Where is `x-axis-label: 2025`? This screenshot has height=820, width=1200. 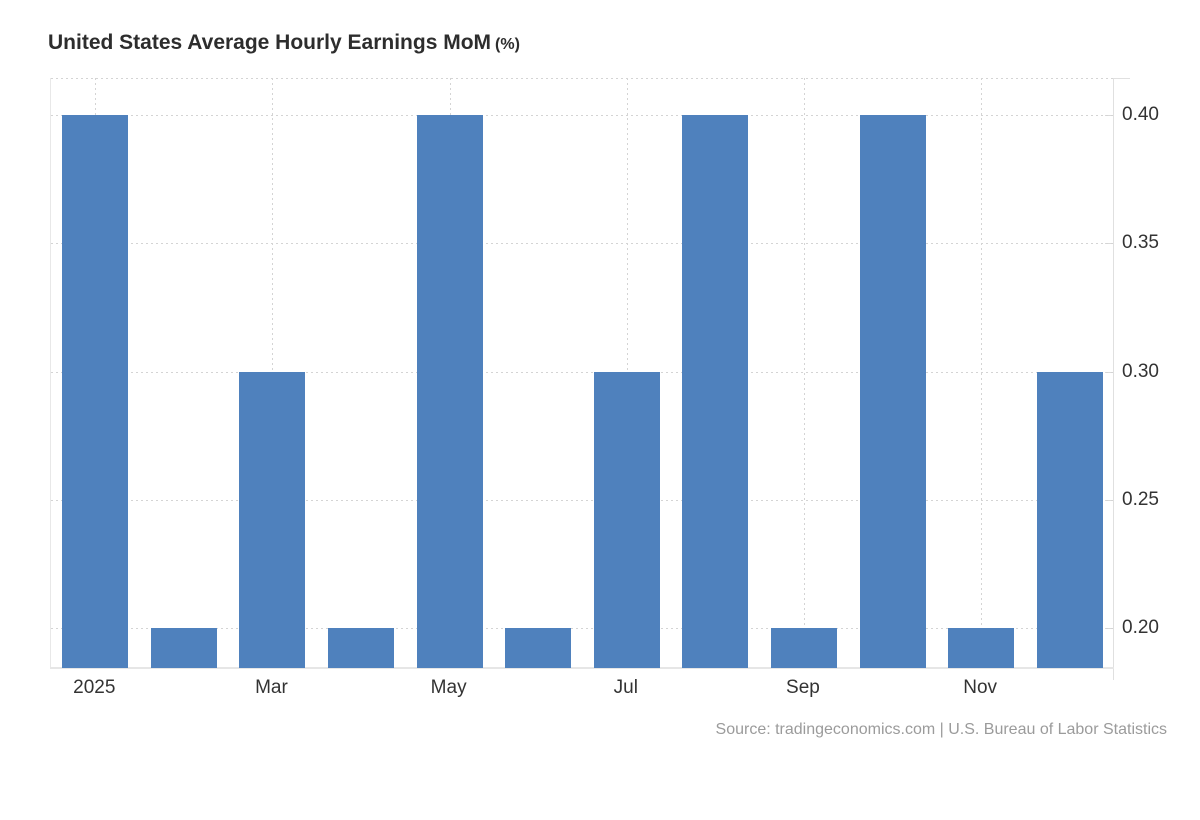 x-axis-label: 2025 is located at coordinates (94, 687).